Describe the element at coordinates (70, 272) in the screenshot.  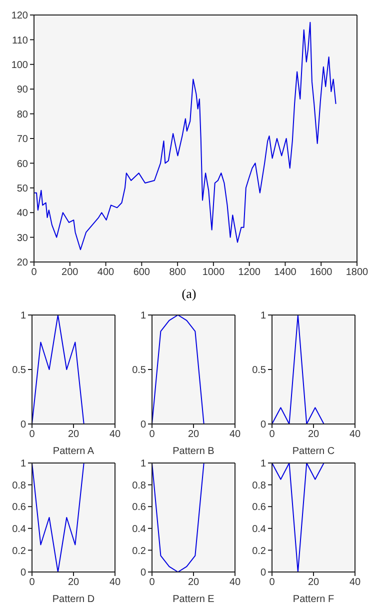
I see `x-tick-label: 200` at that location.